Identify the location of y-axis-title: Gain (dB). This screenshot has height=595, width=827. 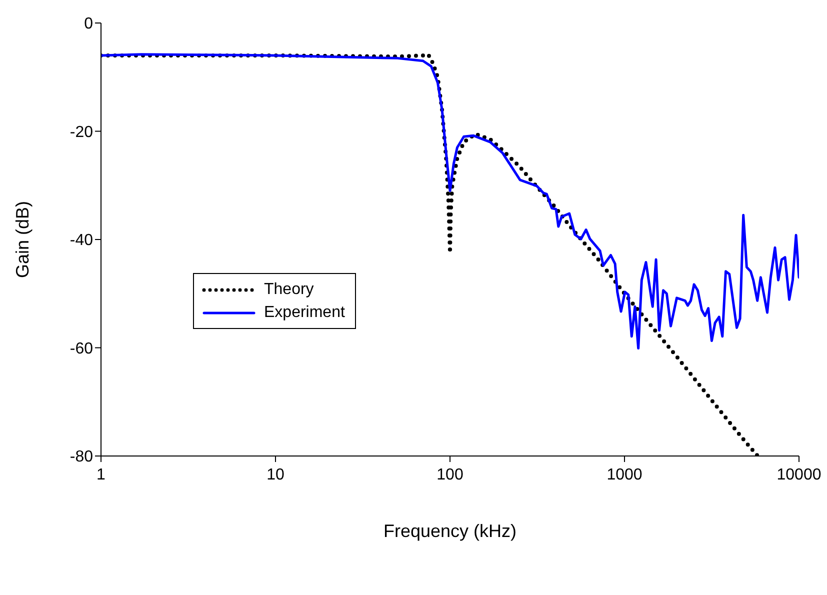
(22, 239).